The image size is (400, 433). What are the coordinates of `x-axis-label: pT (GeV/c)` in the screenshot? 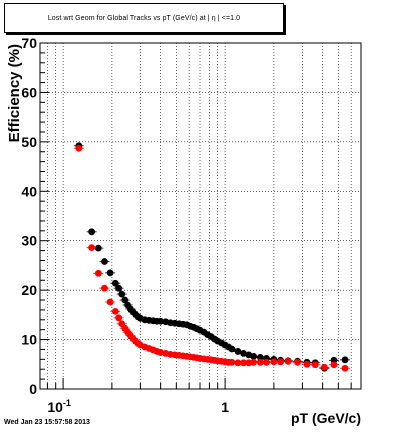 It's located at (326, 418).